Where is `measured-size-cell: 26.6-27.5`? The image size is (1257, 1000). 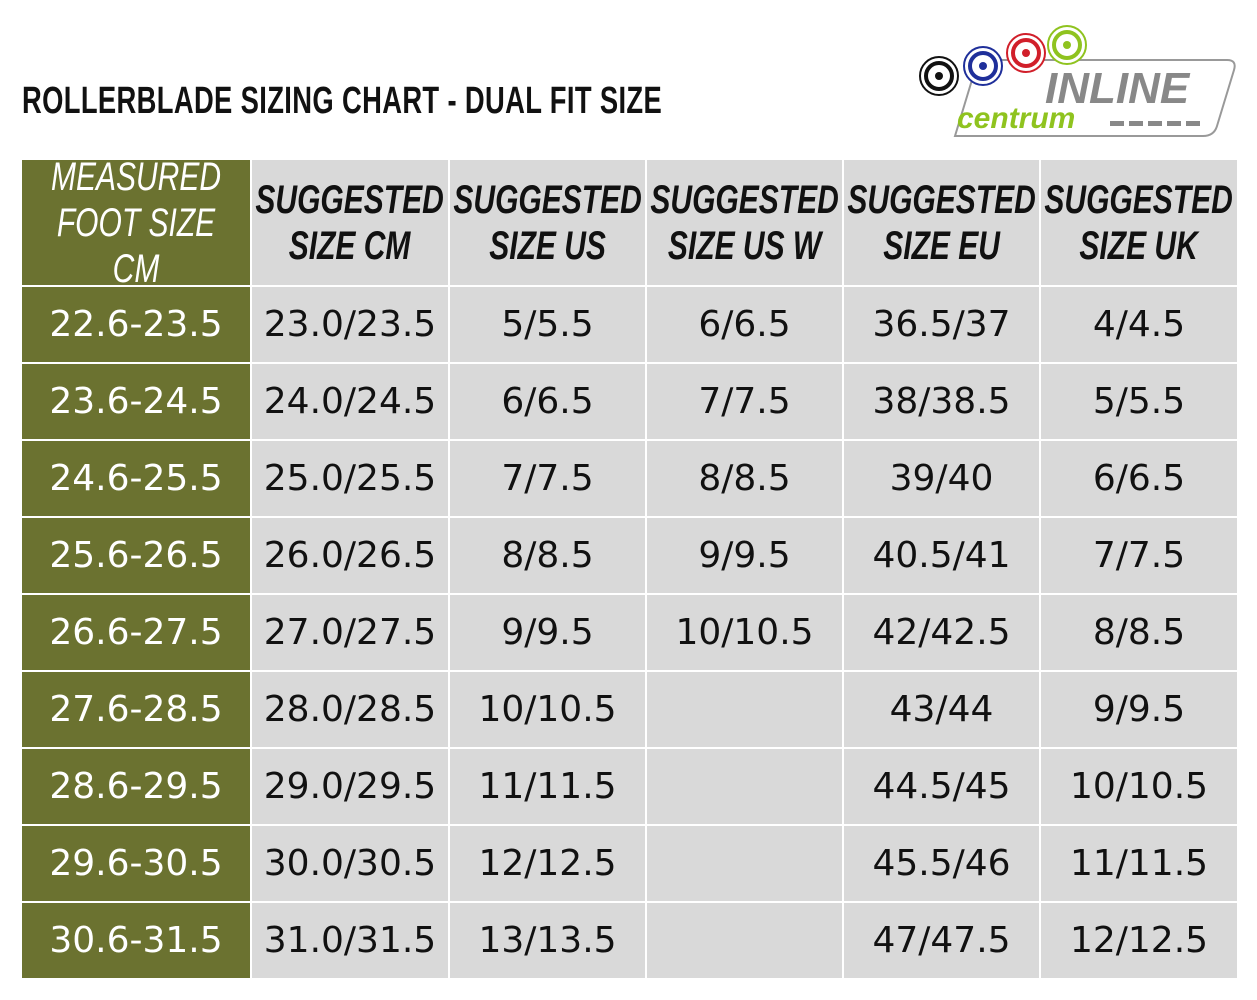
measured-size-cell: 26.6-27.5 is located at coordinates (136, 632).